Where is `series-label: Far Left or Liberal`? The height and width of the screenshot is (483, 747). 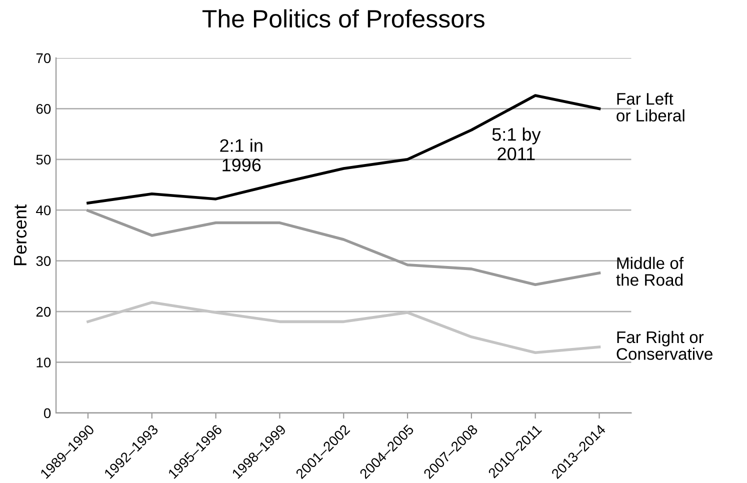
series-label: Far Left or Liberal is located at coordinates (650, 107).